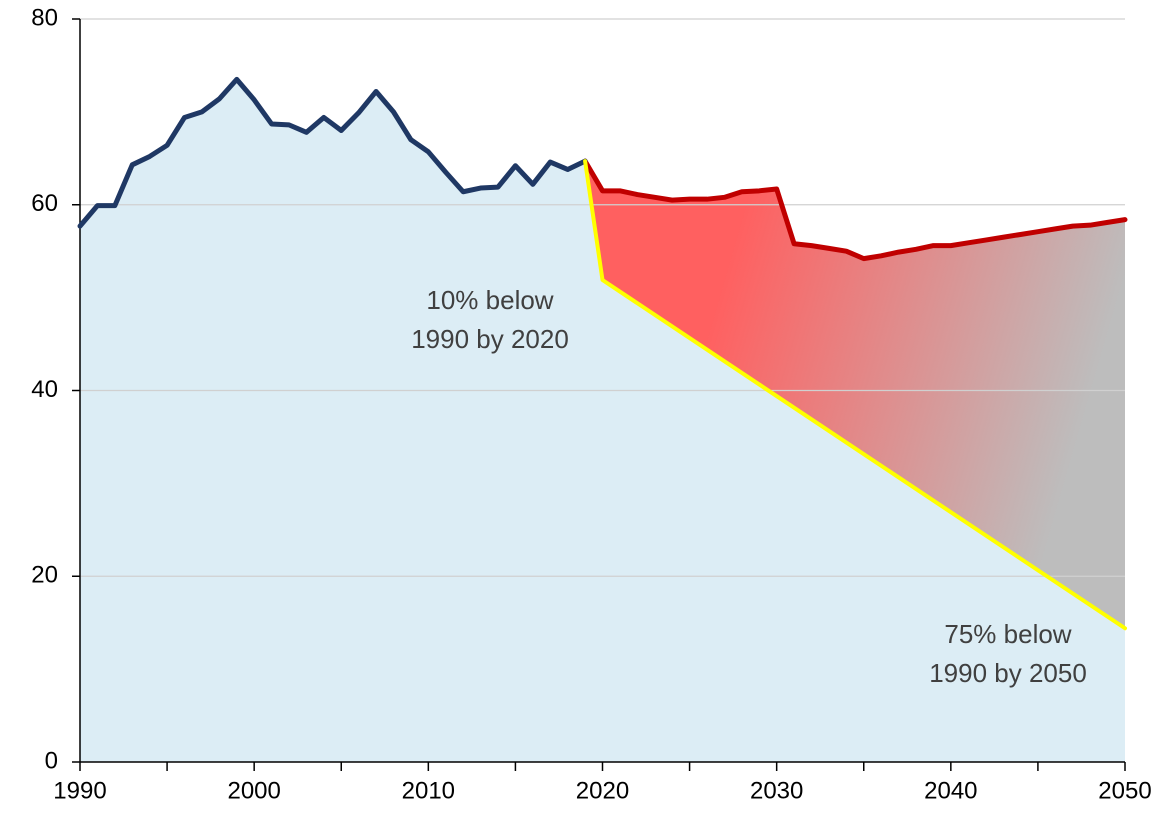 The width and height of the screenshot is (1164, 814). Describe the element at coordinates (44, 17) in the screenshot. I see `y-tick-label: 80` at that location.